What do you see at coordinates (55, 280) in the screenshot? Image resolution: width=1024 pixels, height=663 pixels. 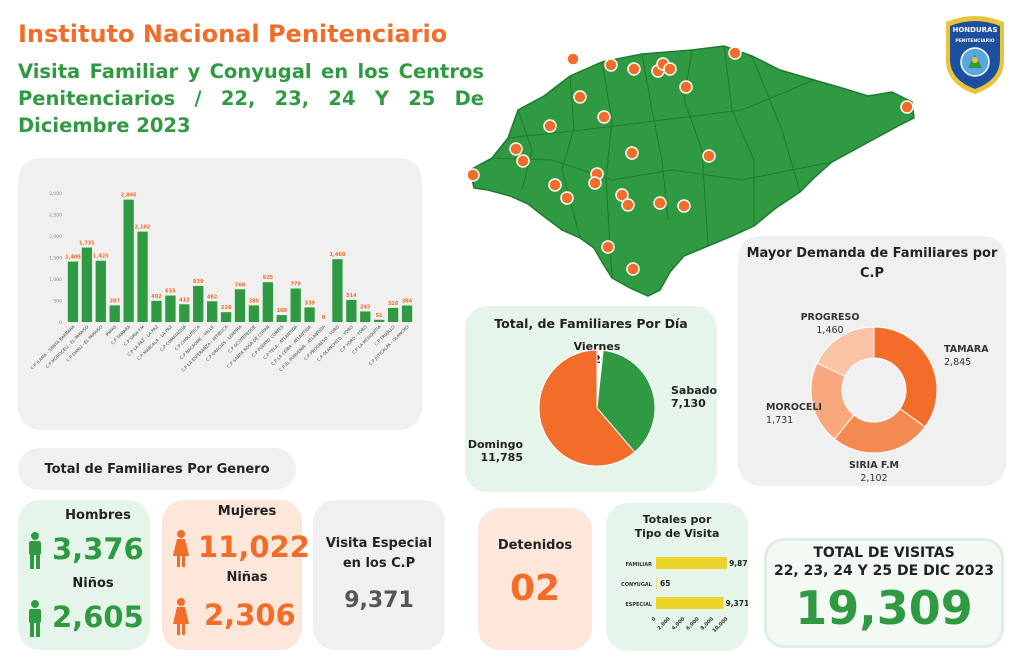 I see `bar-y-tick: 1,000` at bounding box center [55, 280].